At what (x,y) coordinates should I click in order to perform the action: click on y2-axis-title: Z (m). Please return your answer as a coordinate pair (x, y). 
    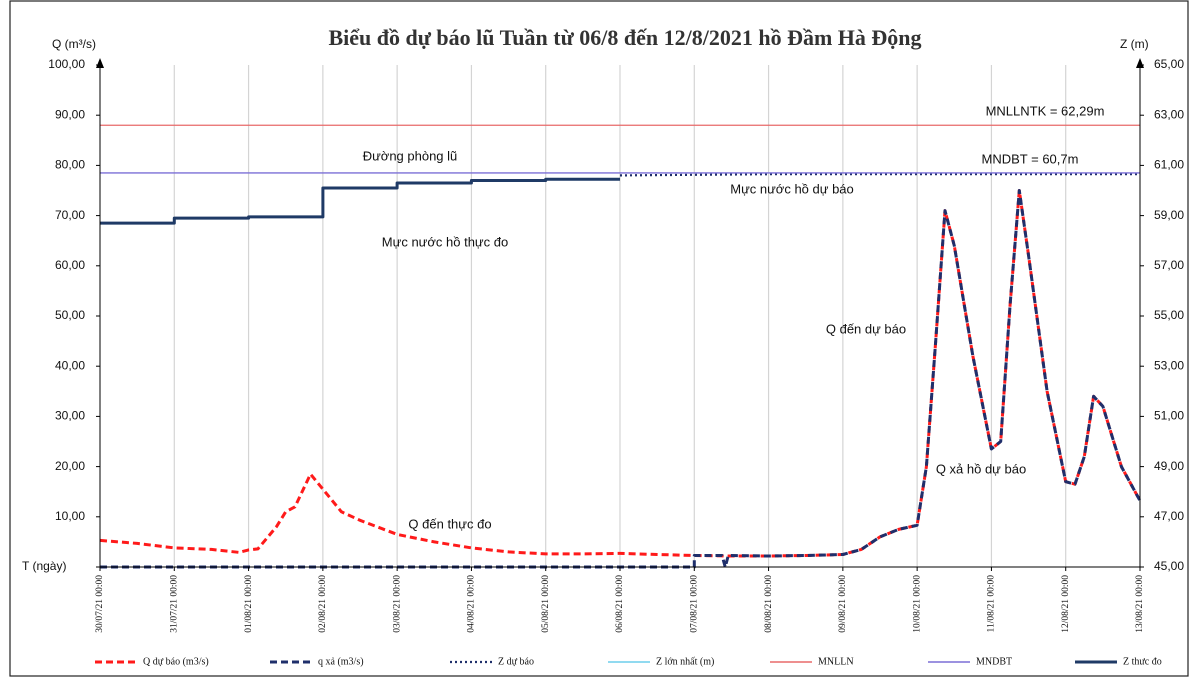
    Looking at the image, I should click on (1134, 44).